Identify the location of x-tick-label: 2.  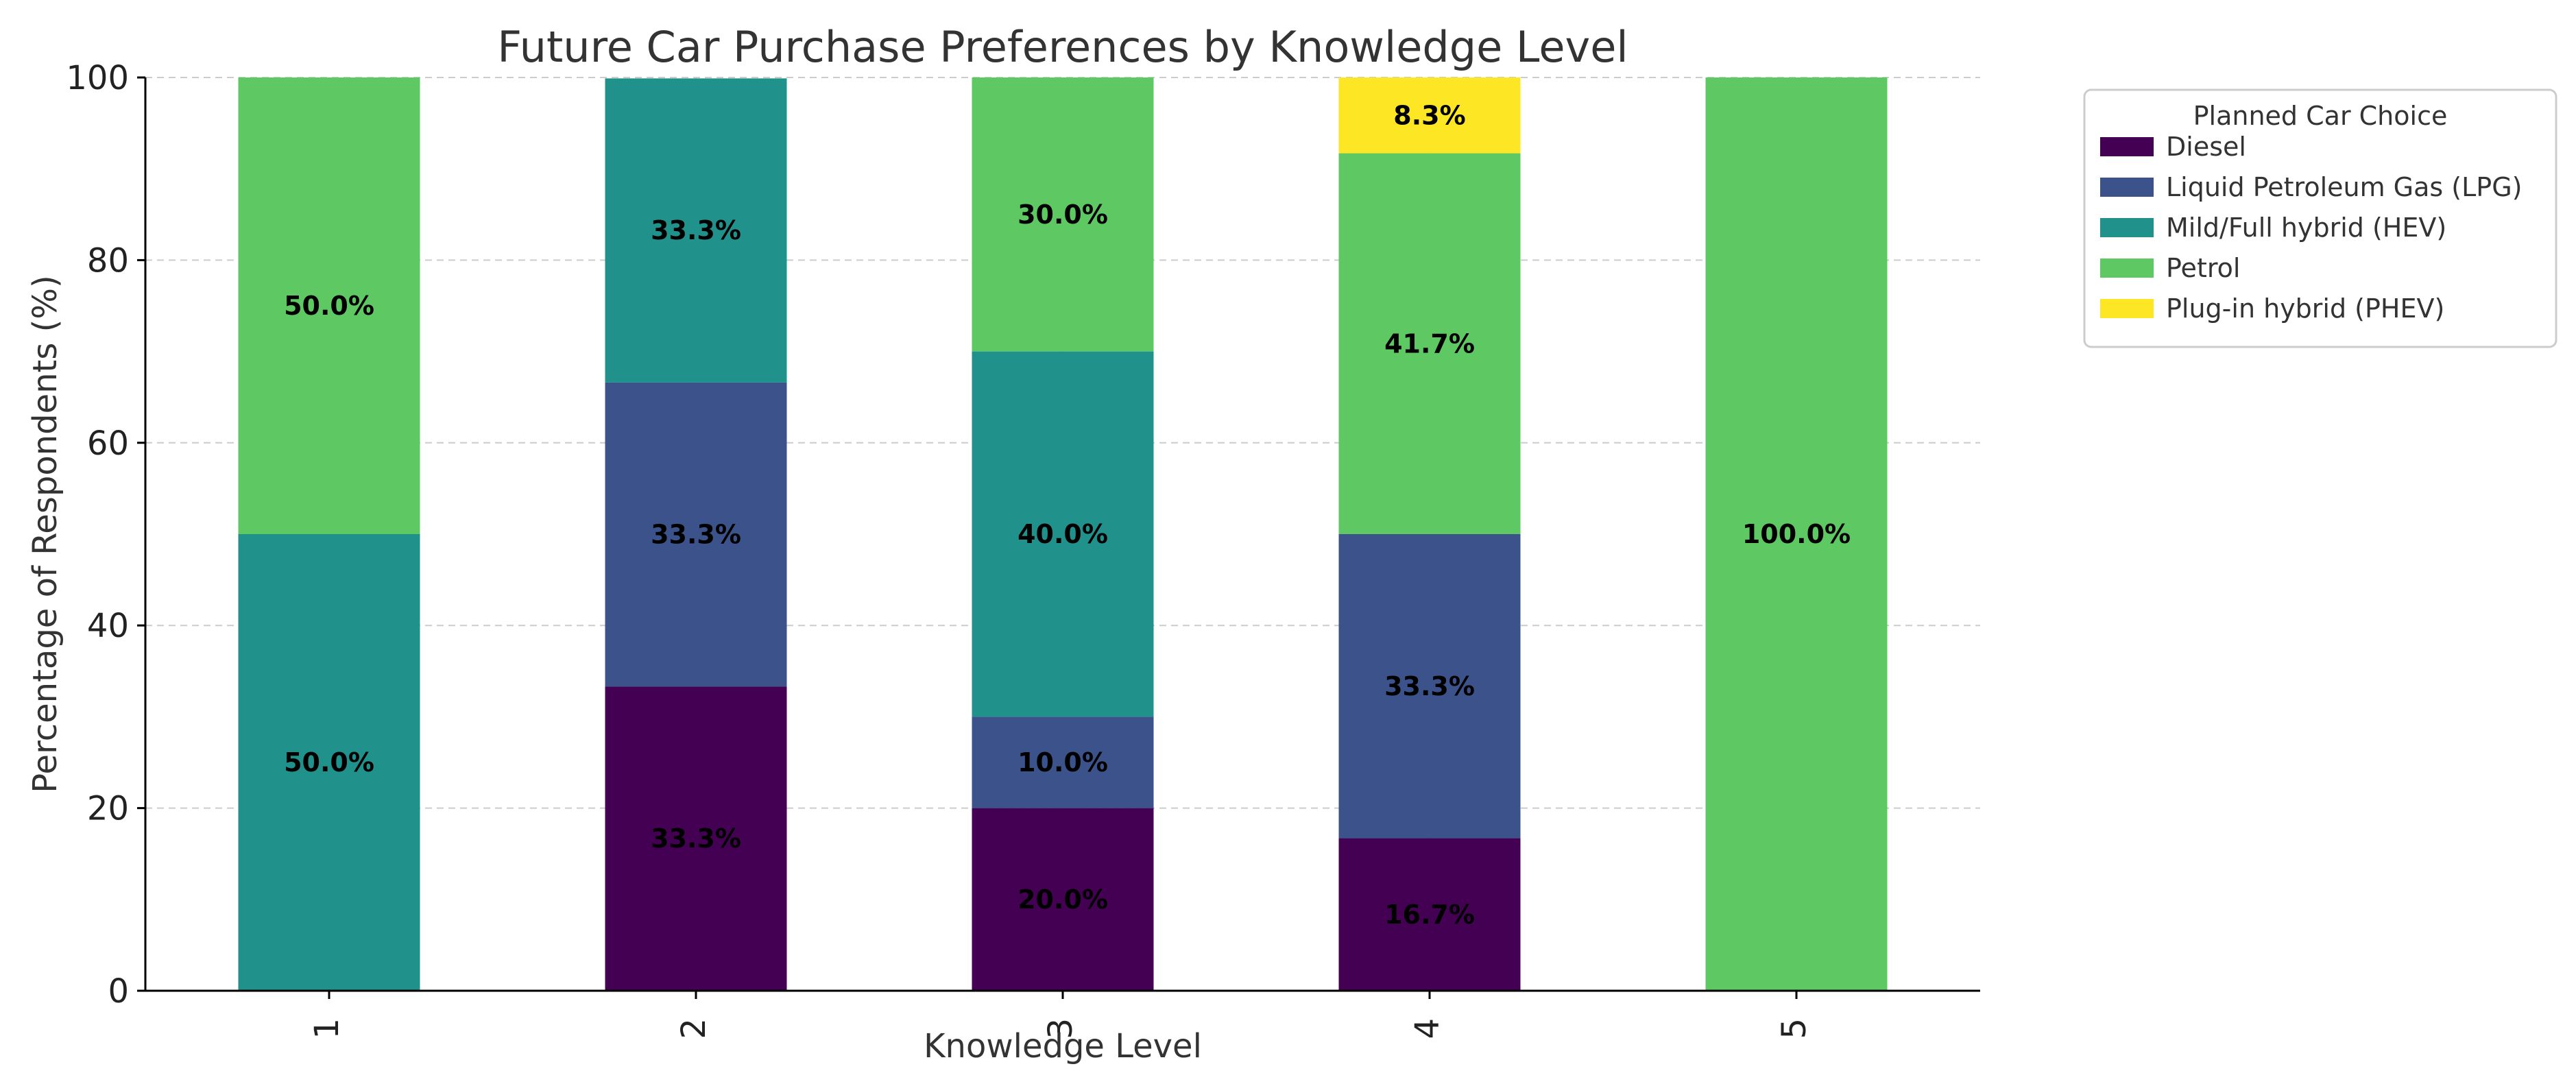
(694, 1028).